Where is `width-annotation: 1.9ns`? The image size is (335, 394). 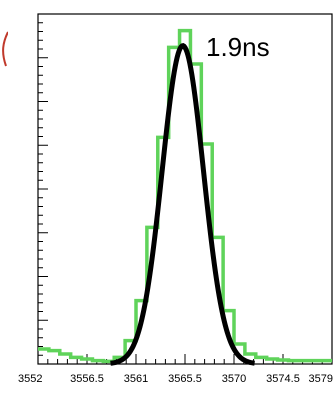
width-annotation: 1.9ns is located at coordinates (238, 47).